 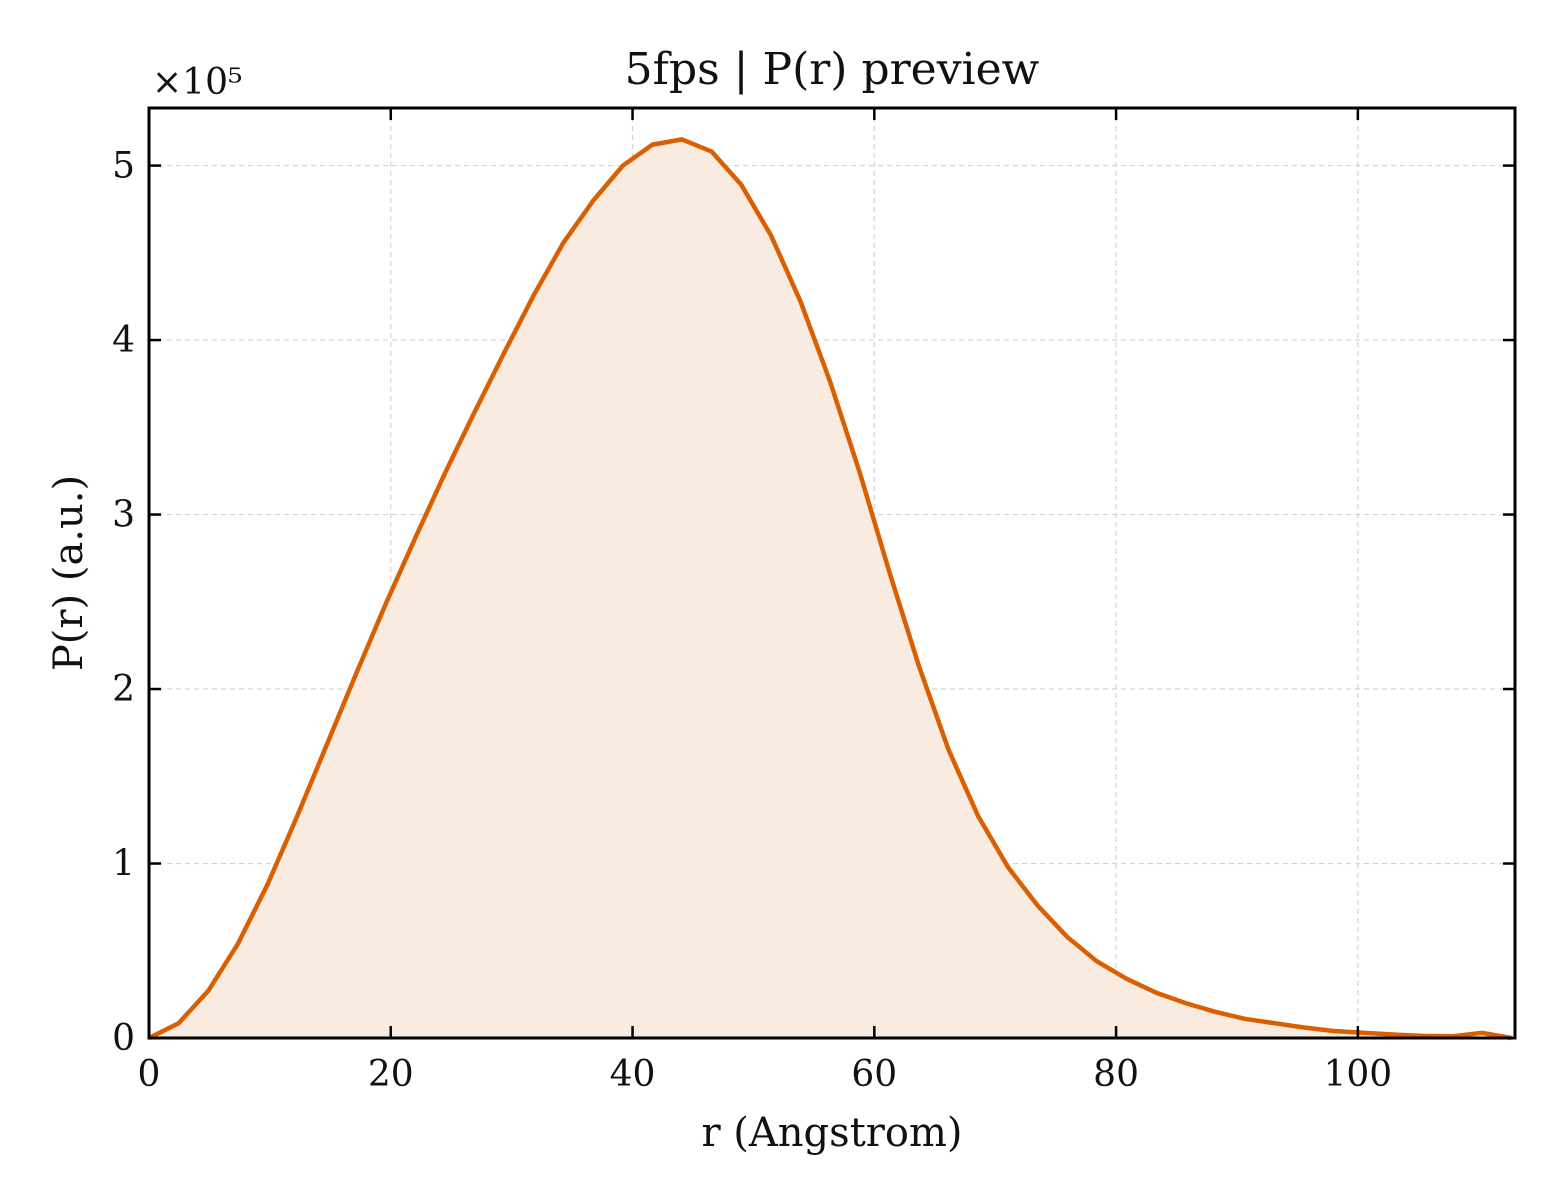 What do you see at coordinates (123, 1038) in the screenshot?
I see `y-tick-label: 0` at bounding box center [123, 1038].